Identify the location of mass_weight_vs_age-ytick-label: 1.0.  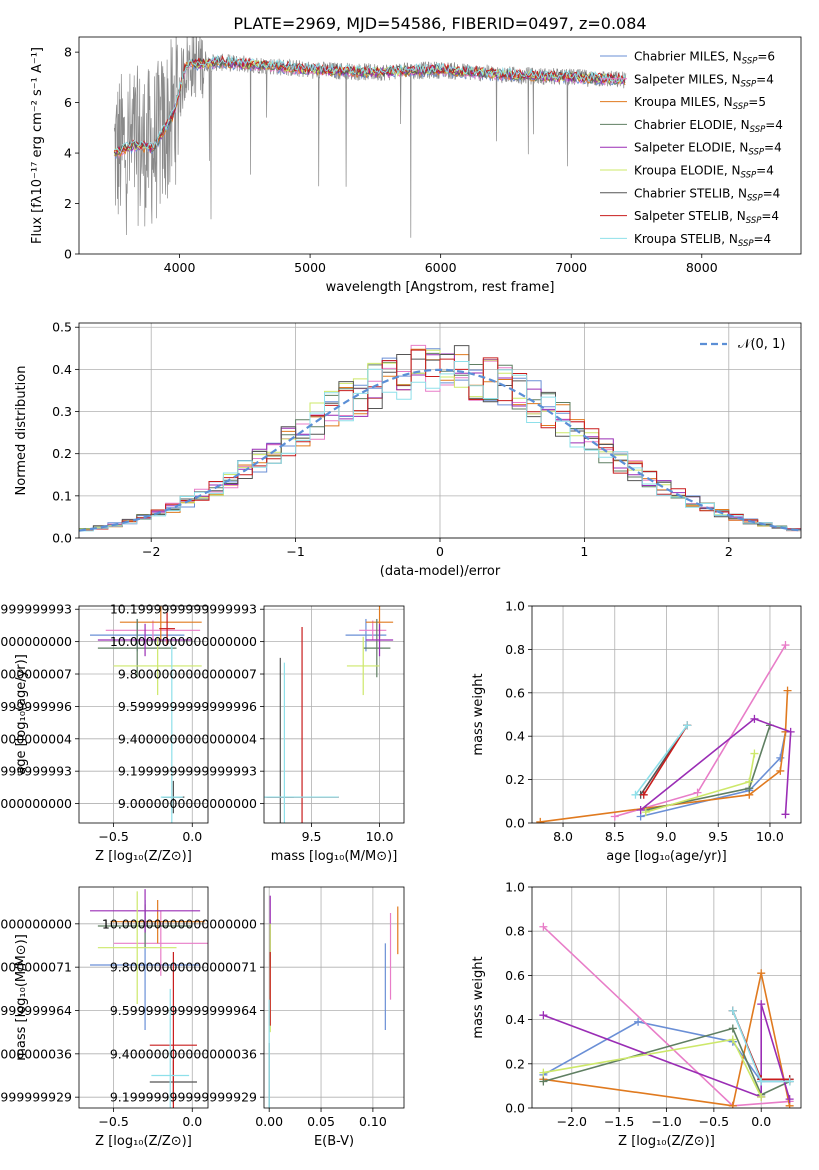
(515, 606).